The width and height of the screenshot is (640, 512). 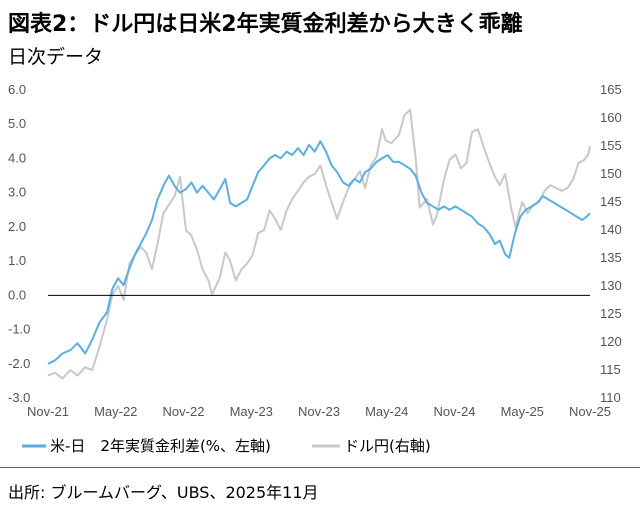 What do you see at coordinates (48, 411) in the screenshot?
I see `x-axis-tick-label: Nov-21` at bounding box center [48, 411].